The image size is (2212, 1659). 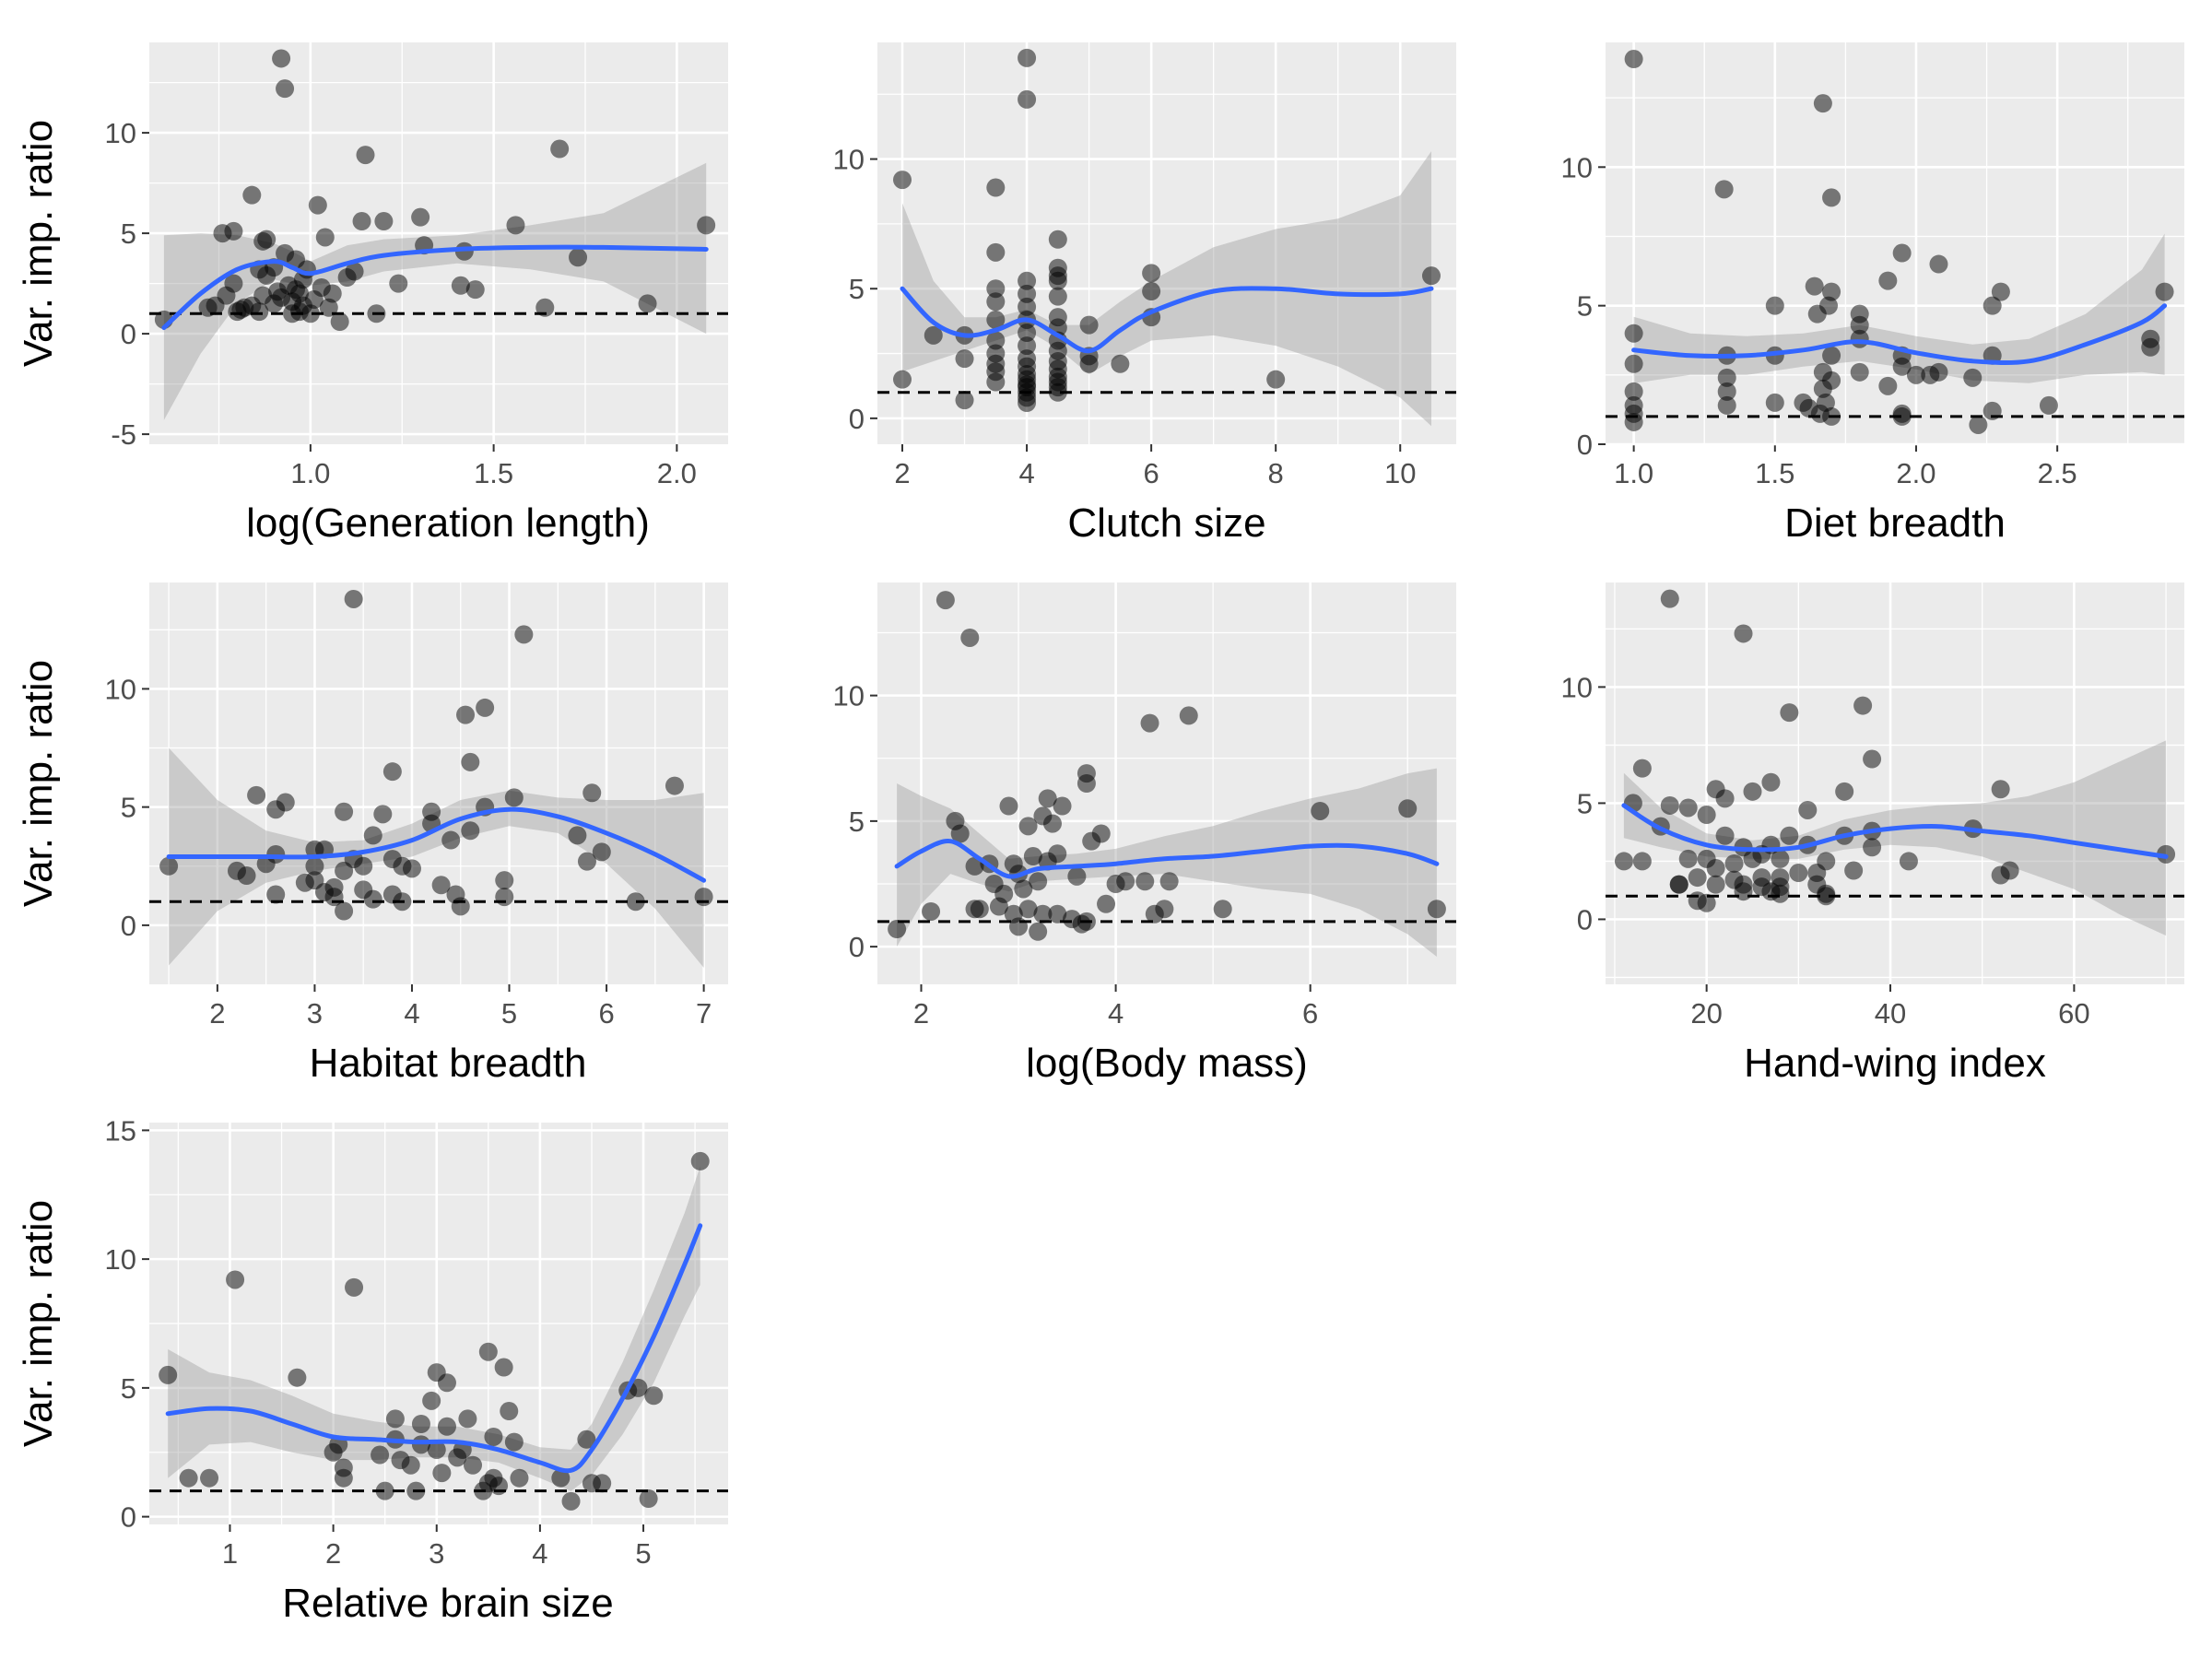 I want to click on x-tick-label: 40, so click(x=1890, y=1013).